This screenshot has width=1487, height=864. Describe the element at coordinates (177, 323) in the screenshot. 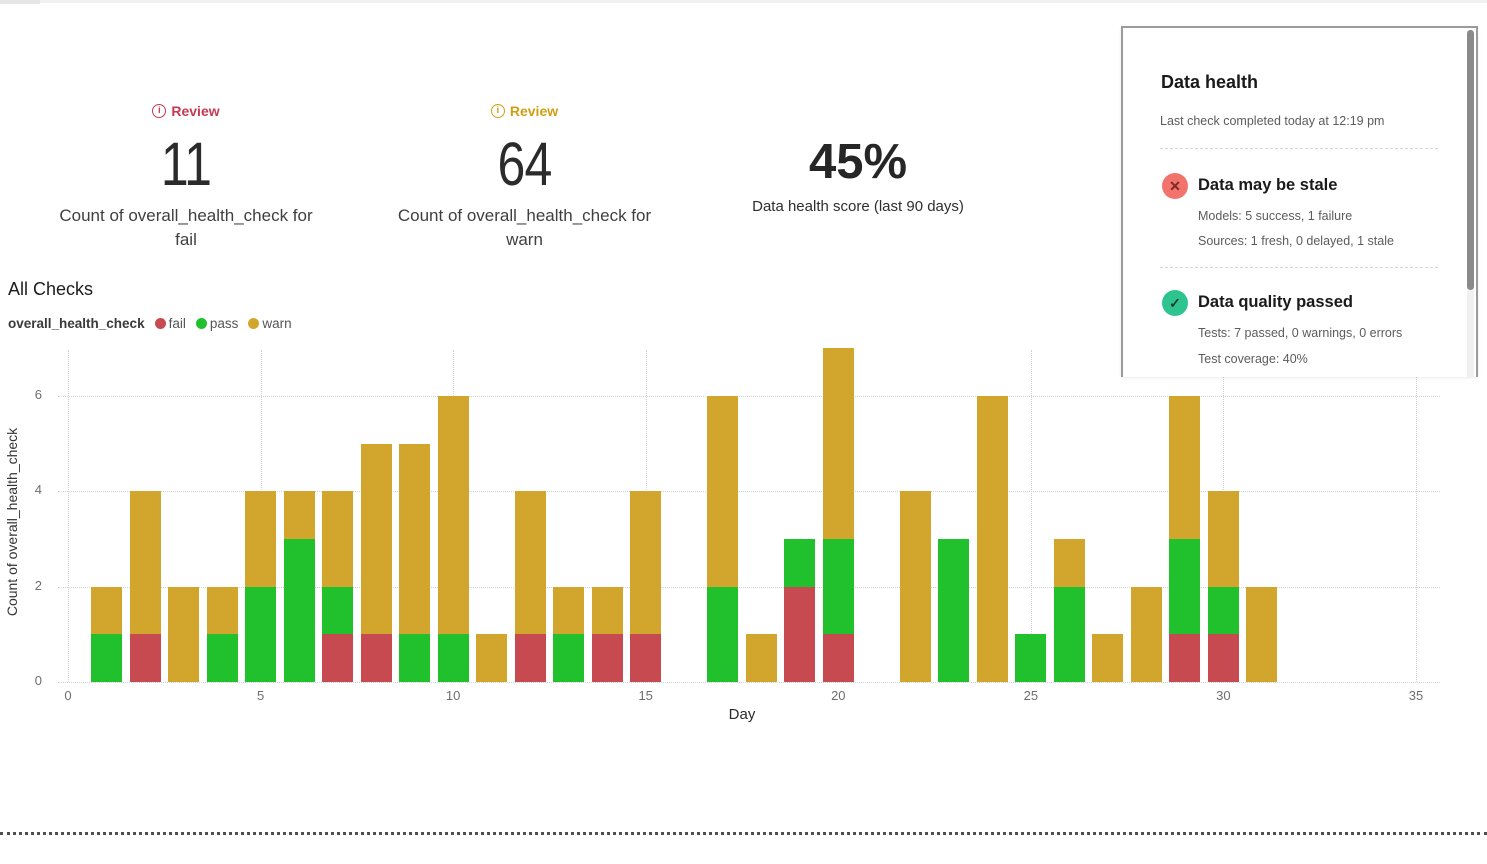

I see `legend-item-label: fail` at that location.